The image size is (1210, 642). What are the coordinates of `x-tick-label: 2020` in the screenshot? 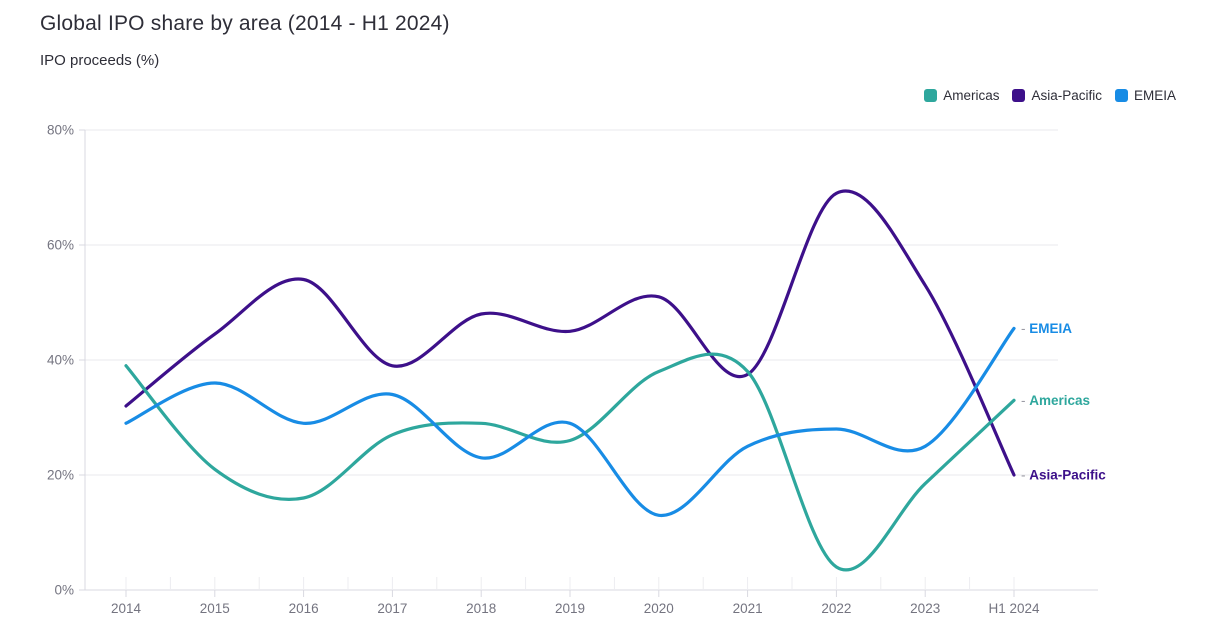 It's located at (659, 608).